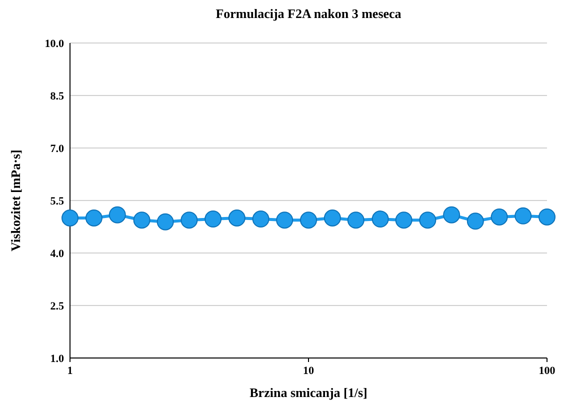 Image resolution: width=561 pixels, height=405 pixels. I want to click on y-tick-label: 4.0, so click(57, 254).